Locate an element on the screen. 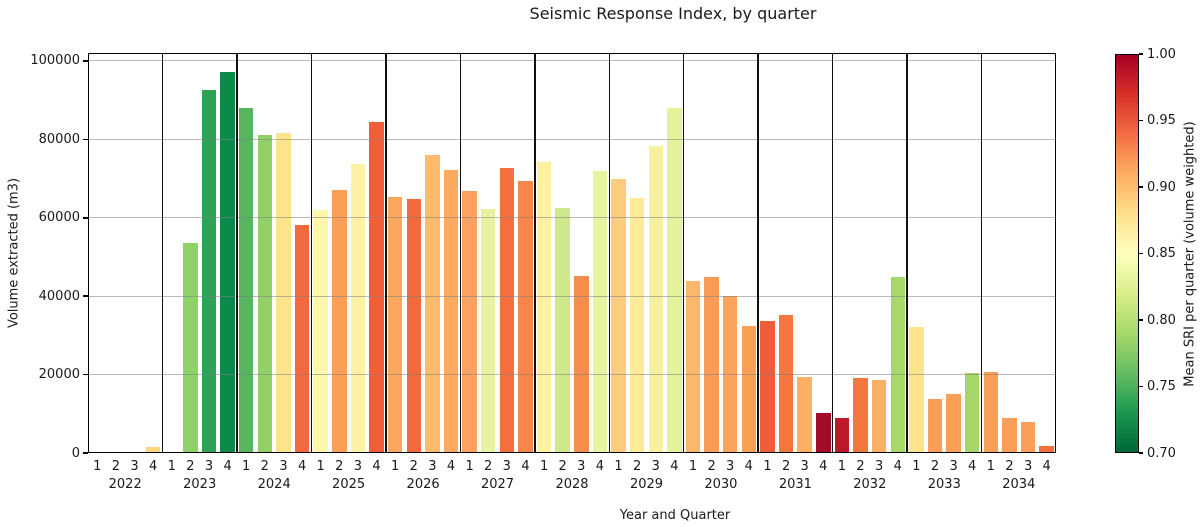 The image size is (1200, 527). bar-2023-q2 is located at coordinates (190, 348).